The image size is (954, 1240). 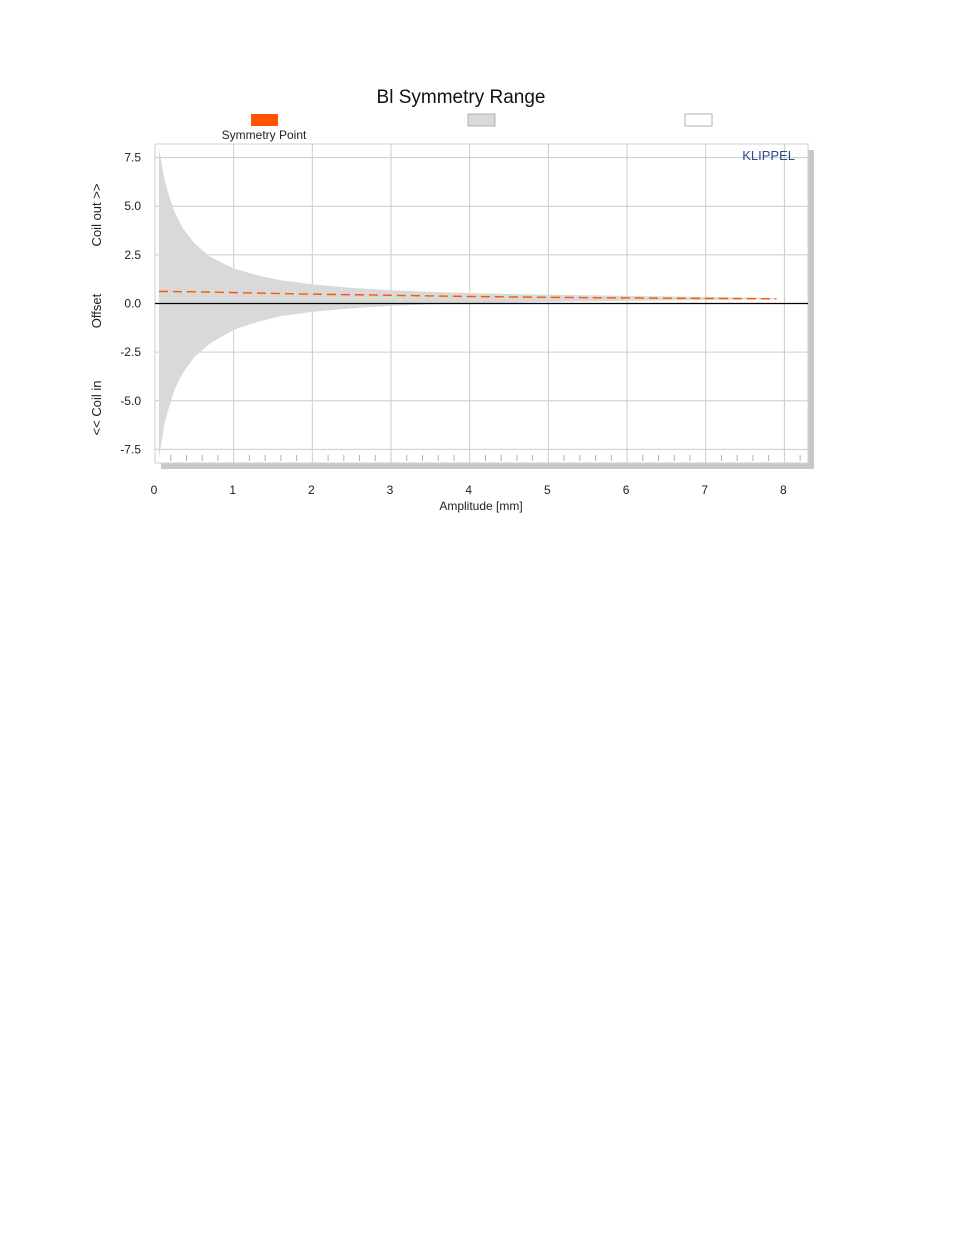 What do you see at coordinates (96, 310) in the screenshot?
I see `y-axis-label-part: Offset` at bounding box center [96, 310].